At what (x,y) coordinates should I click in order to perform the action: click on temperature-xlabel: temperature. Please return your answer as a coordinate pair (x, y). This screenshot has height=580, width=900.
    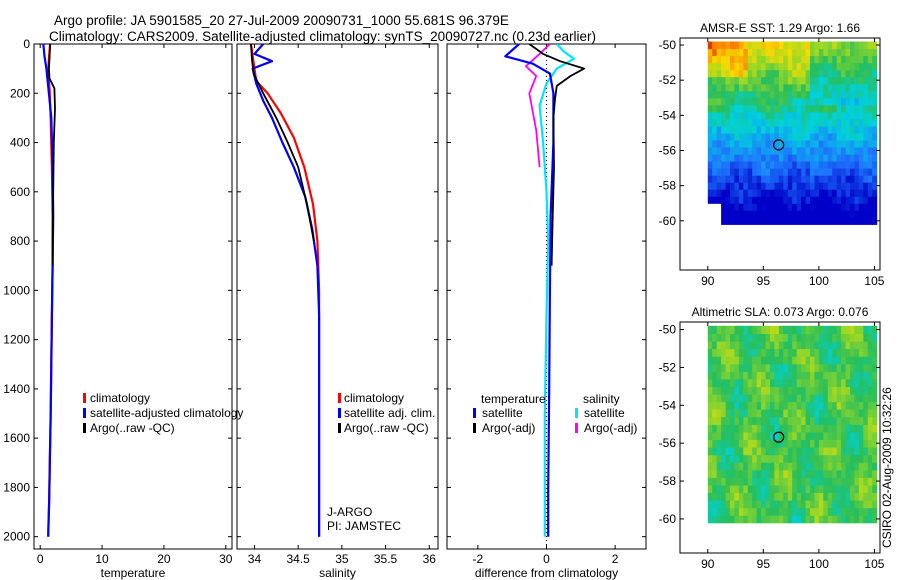
    Looking at the image, I should click on (133, 573).